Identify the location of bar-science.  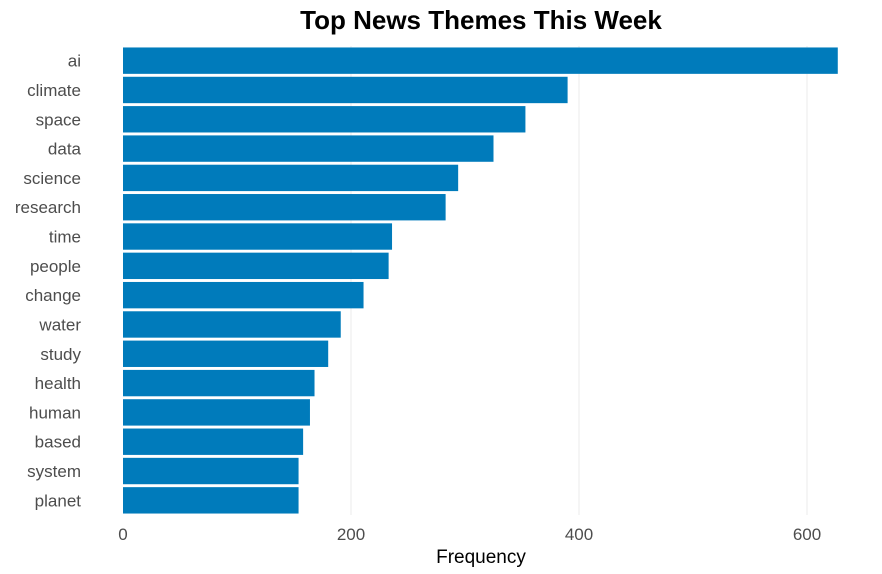
(291, 178).